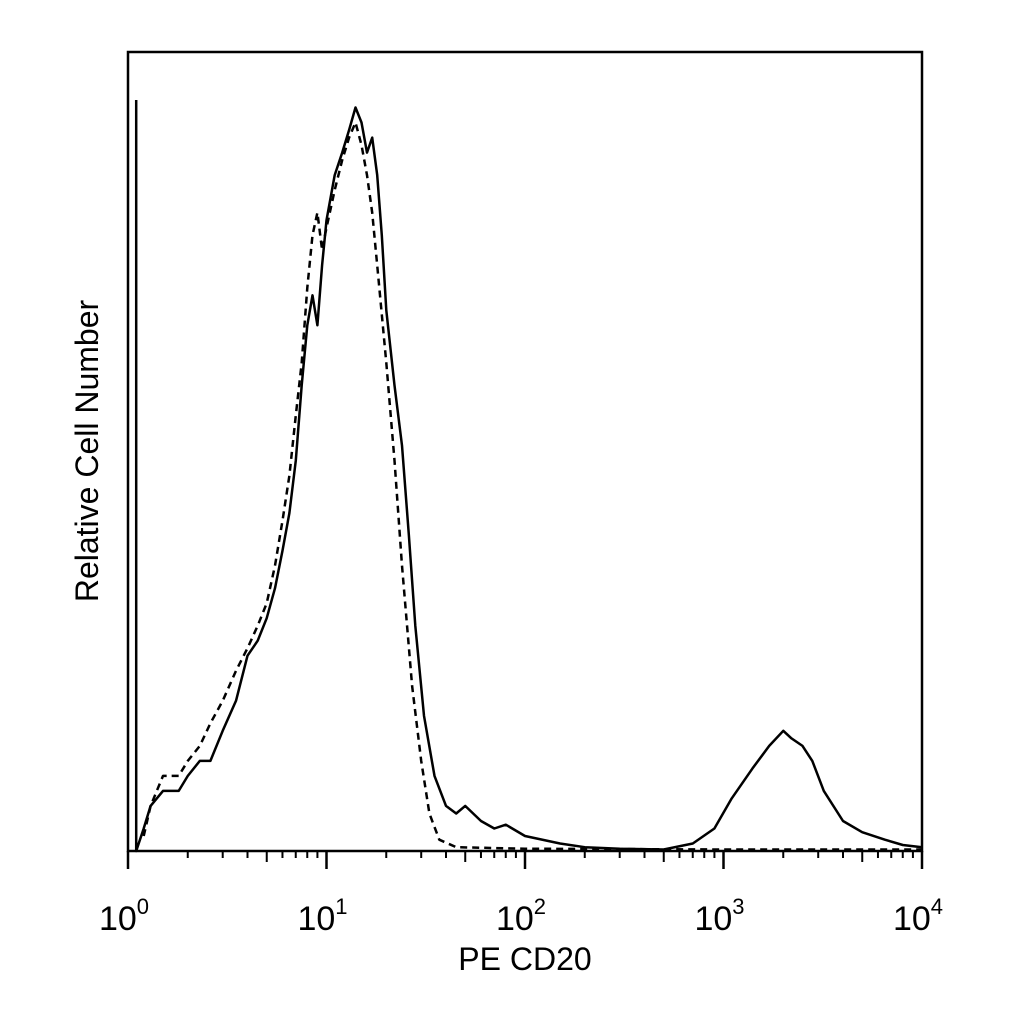 The height and width of the screenshot is (1024, 1024). Describe the element at coordinates (143, 906) in the screenshot. I see `x-tick-label-exponent: 0` at that location.